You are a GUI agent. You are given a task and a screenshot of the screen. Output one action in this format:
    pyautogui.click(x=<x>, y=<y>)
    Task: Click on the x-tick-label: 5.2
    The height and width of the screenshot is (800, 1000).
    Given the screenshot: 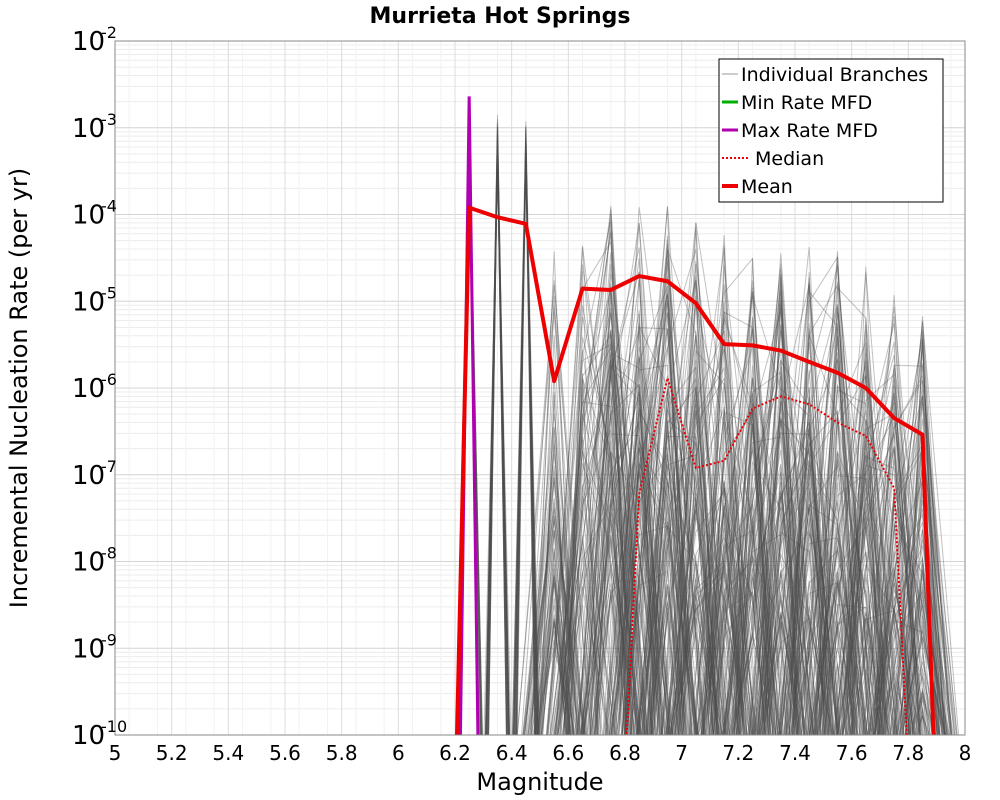 What is the action you would take?
    pyautogui.click(x=172, y=753)
    